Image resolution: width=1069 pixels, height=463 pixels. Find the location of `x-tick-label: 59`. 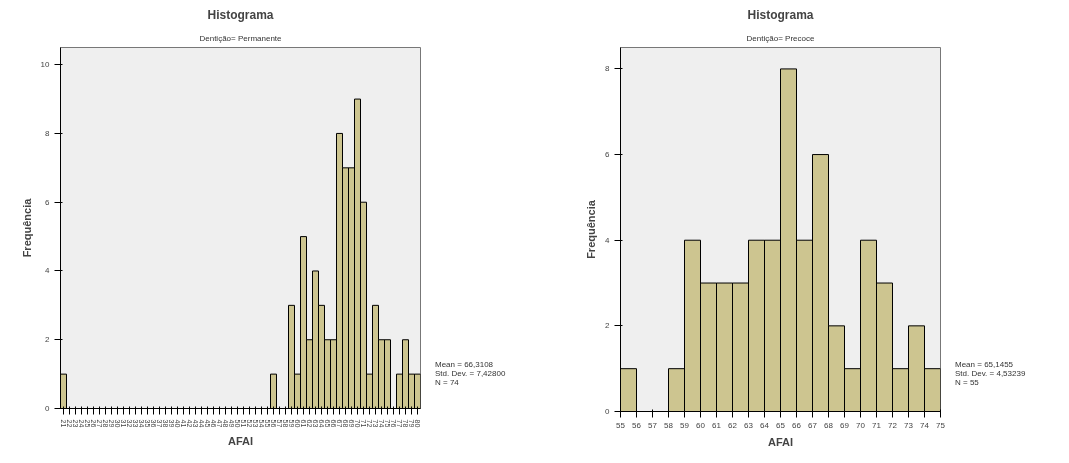

x-tick-label: 59 is located at coordinates (685, 425).